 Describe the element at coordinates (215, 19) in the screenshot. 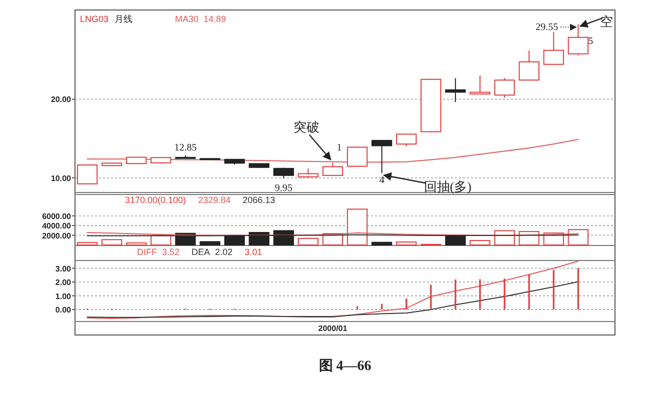

I see `annotation: 14.89` at that location.